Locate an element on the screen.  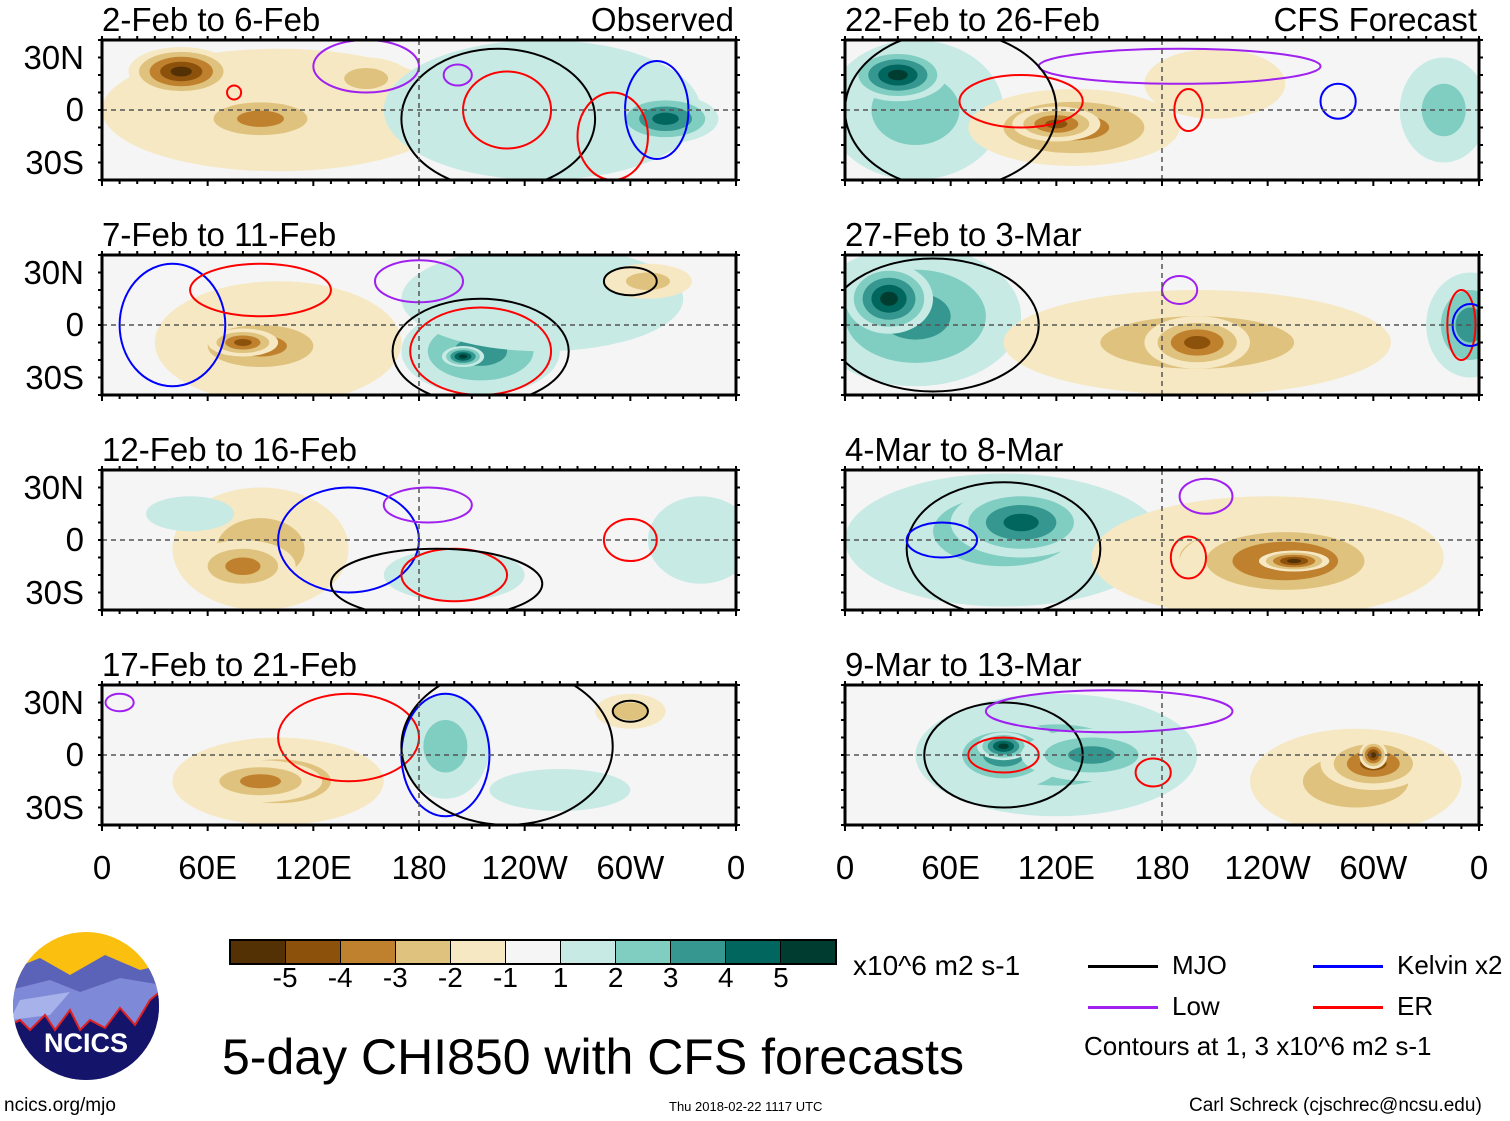
colorbar-units: x10^6 m2 s-1 is located at coordinates (937, 965).